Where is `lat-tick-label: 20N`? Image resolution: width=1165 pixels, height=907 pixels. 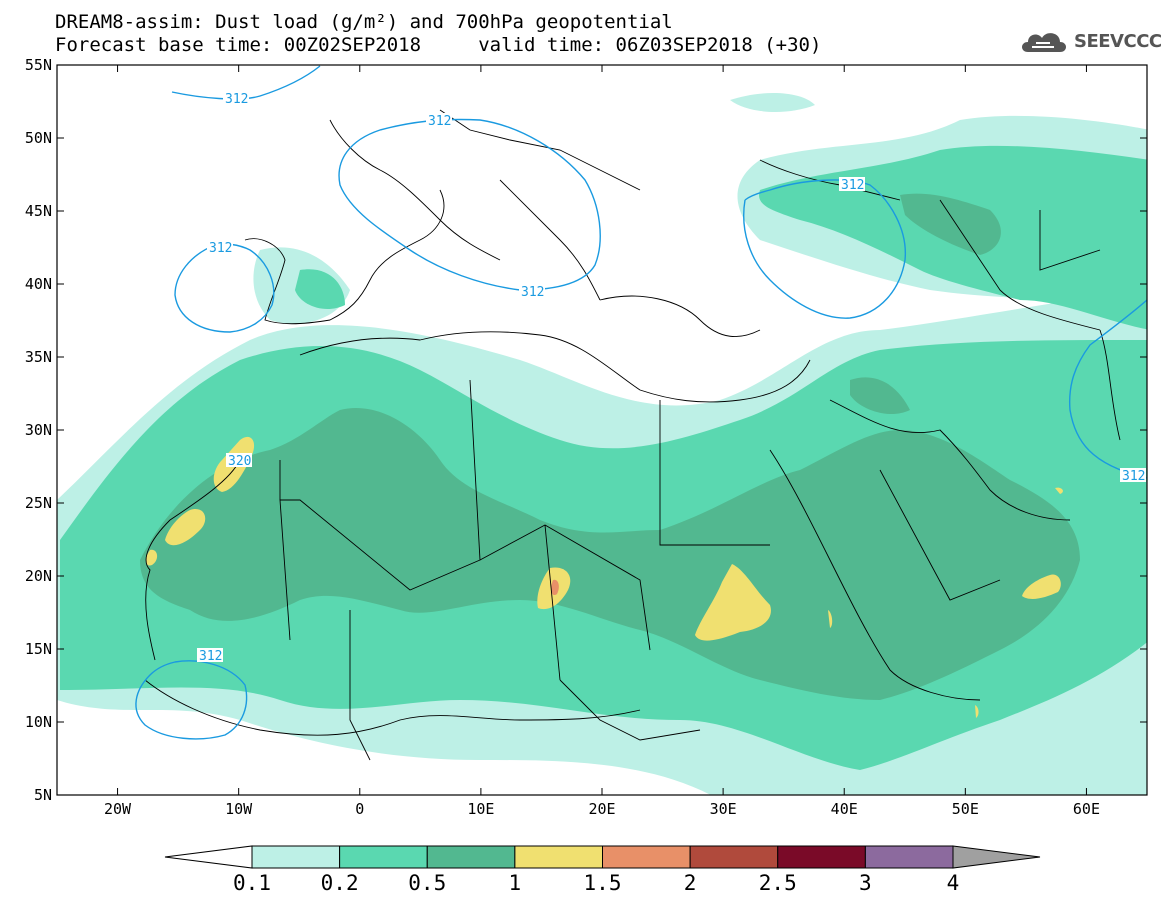 lat-tick-label: 20N is located at coordinates (38, 576).